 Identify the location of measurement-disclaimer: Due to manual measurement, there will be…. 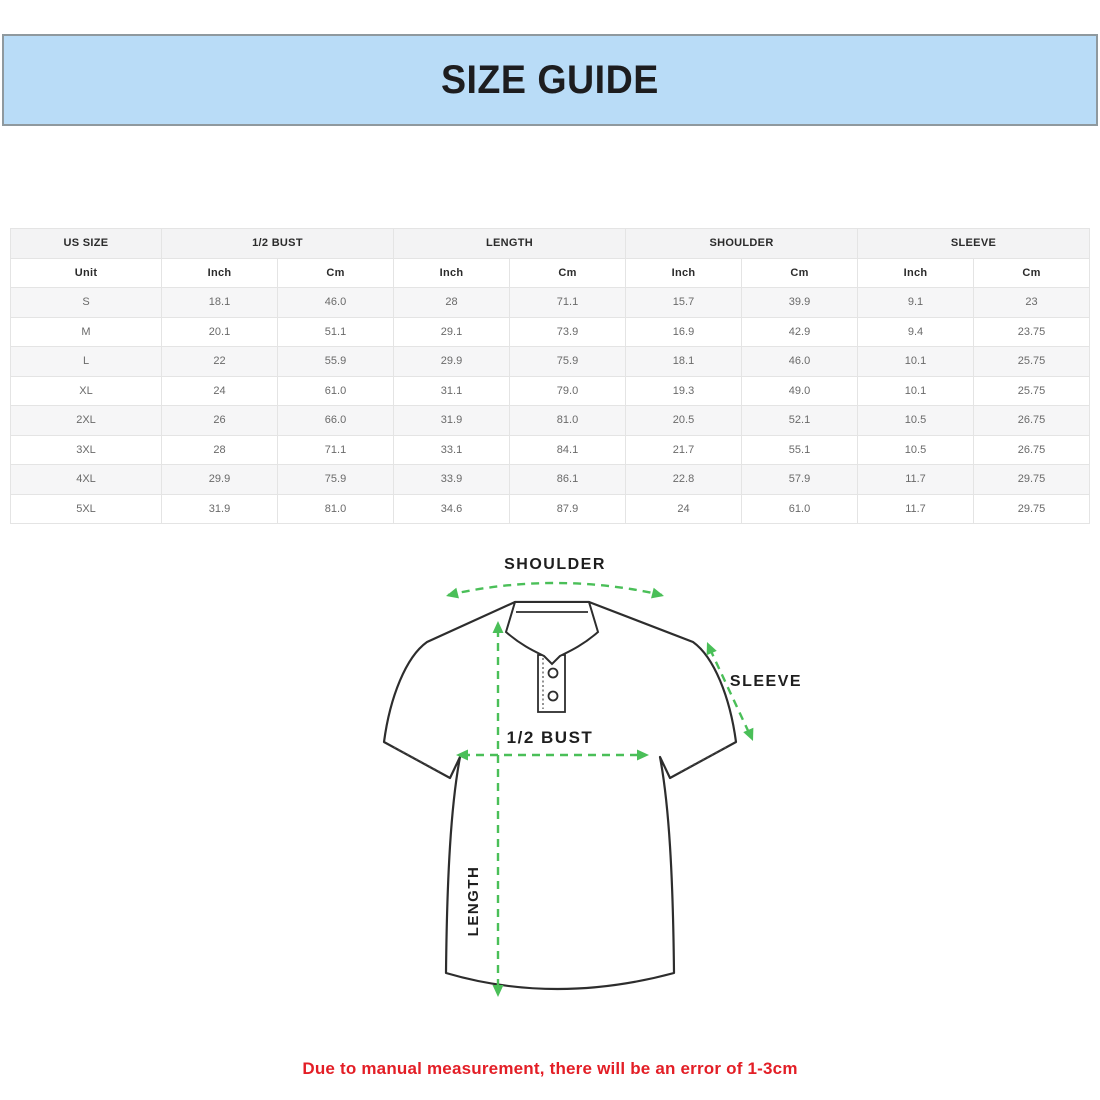
(550, 1068).